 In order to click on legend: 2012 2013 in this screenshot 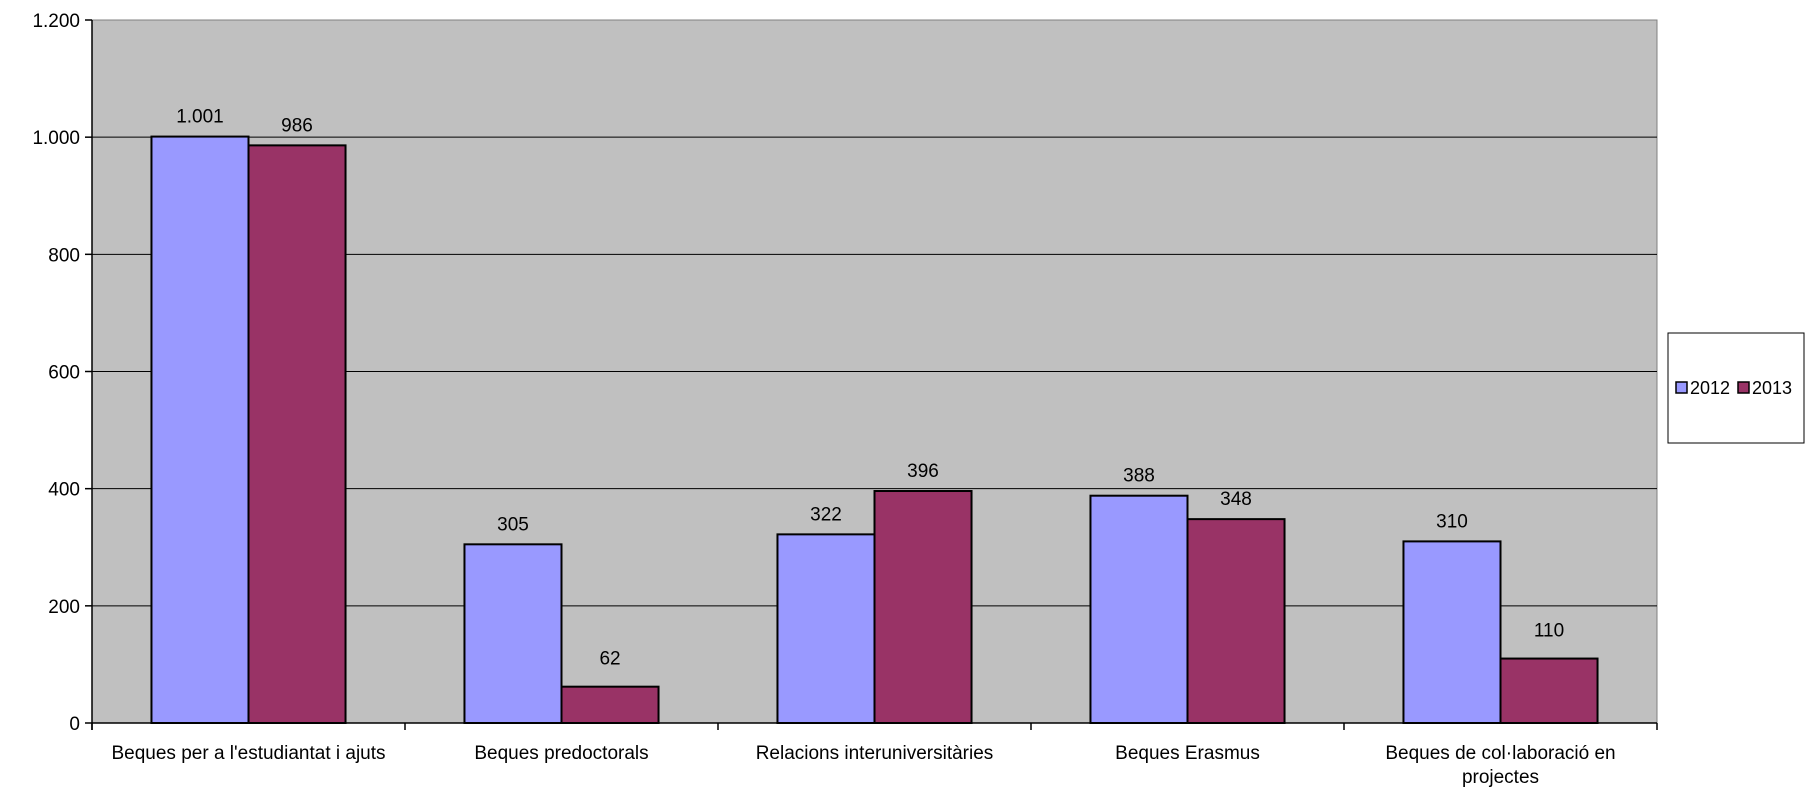, I will do `click(1736, 388)`.